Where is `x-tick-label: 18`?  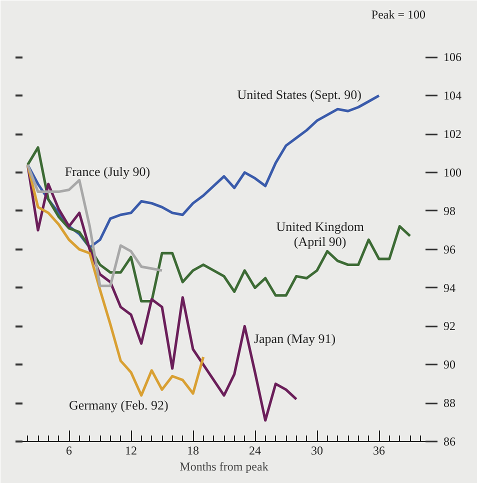
x-tick-label: 18 is located at coordinates (193, 451).